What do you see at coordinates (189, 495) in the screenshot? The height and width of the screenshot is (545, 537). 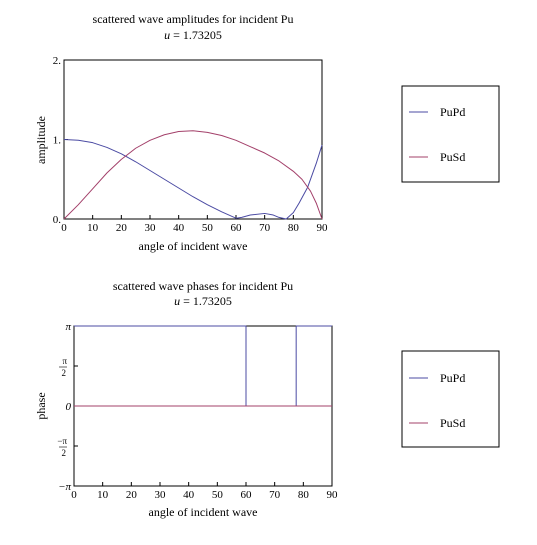 I see `phase-x-tick-label: 40` at bounding box center [189, 495].